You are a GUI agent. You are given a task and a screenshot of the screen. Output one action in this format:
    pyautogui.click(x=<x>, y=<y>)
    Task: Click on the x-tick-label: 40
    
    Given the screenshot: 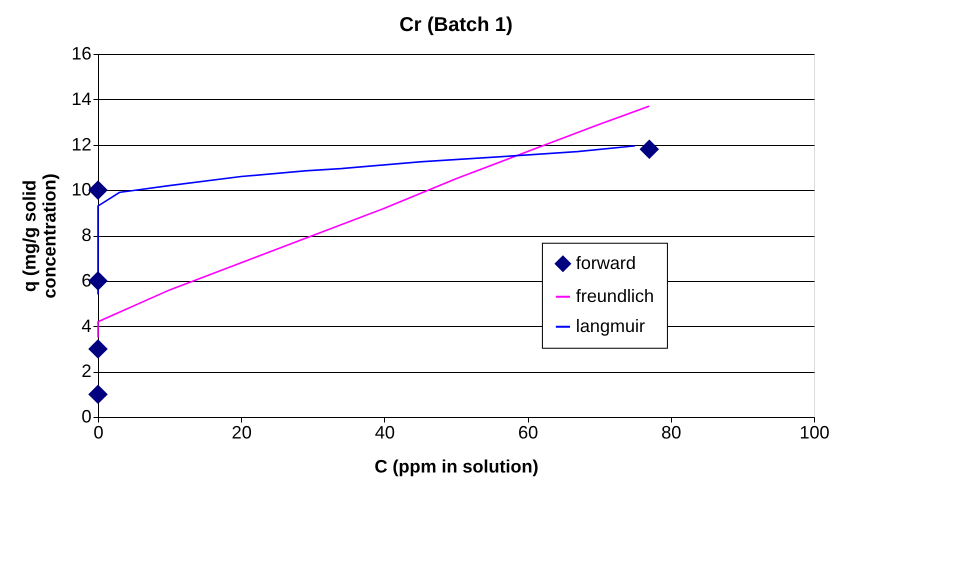 What is the action you would take?
    pyautogui.click(x=384, y=432)
    